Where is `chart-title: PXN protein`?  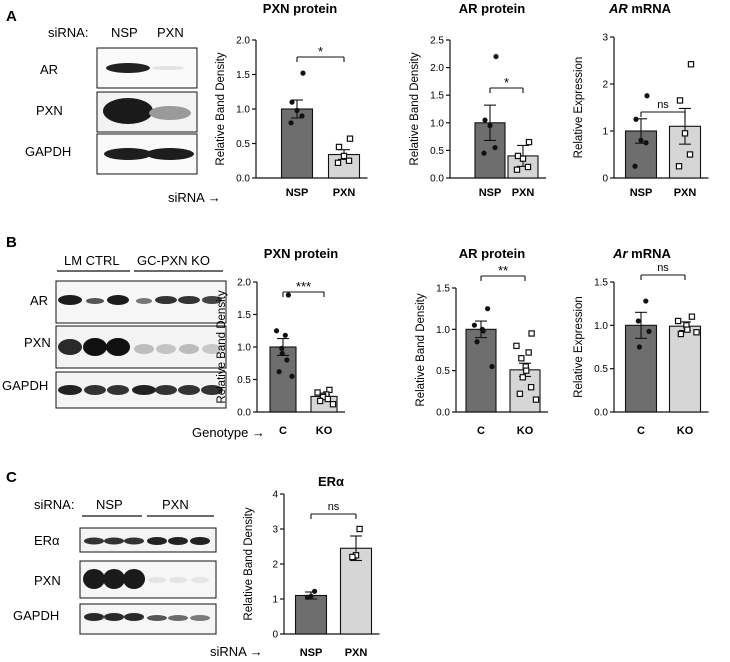 chart-title: PXN protein is located at coordinates (300, 8).